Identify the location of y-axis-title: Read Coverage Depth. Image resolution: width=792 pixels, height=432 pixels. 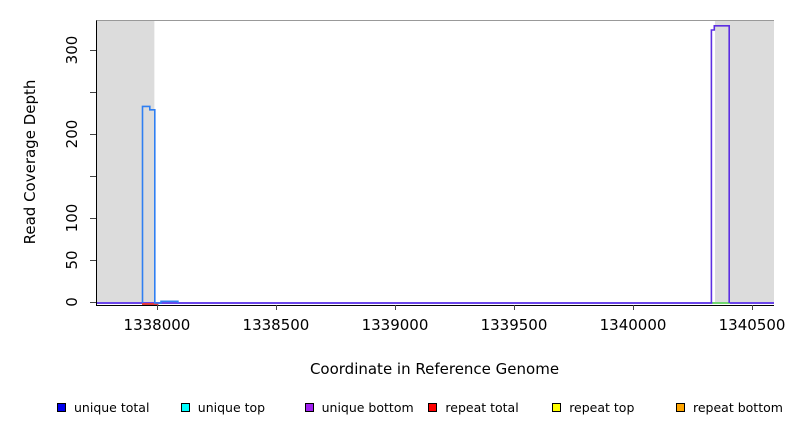
(30, 162).